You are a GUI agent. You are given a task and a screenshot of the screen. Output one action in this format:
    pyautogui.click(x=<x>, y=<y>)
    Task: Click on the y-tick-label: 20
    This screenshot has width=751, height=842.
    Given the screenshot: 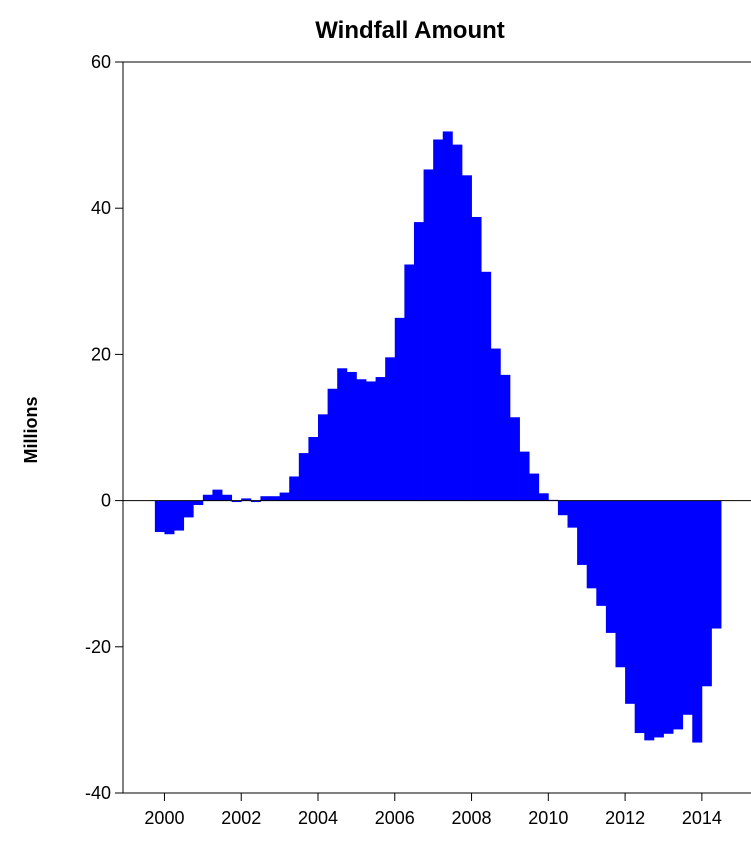 What is the action you would take?
    pyautogui.click(x=101, y=354)
    